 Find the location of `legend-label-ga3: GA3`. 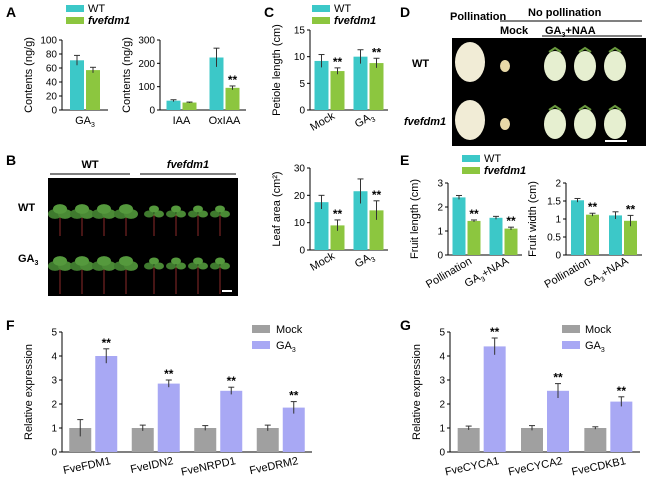

legend-label-ga3: GA3 is located at coordinates (595, 347).